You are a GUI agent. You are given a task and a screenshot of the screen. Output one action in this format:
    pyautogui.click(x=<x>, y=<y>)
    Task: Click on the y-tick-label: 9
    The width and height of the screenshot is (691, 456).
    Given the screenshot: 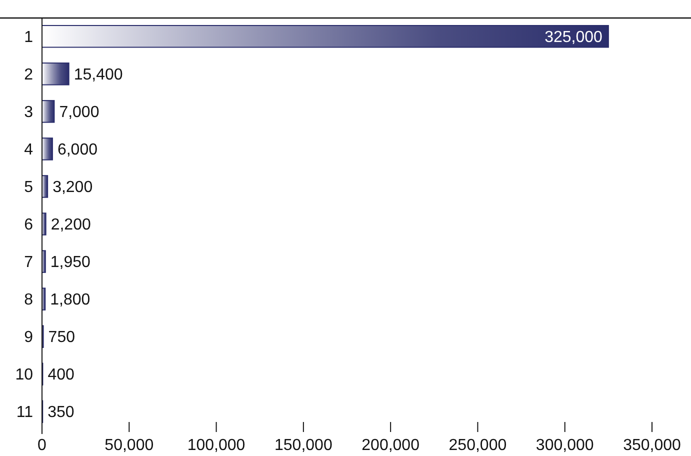 What is the action you would take?
    pyautogui.click(x=29, y=337)
    